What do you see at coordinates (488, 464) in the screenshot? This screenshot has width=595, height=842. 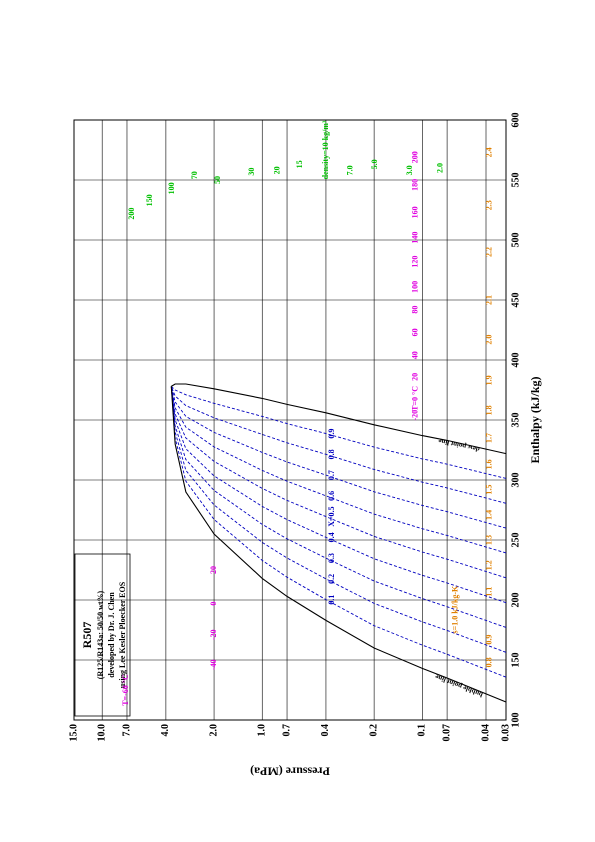 I see `isentrope-label: 1.6` at bounding box center [488, 464].